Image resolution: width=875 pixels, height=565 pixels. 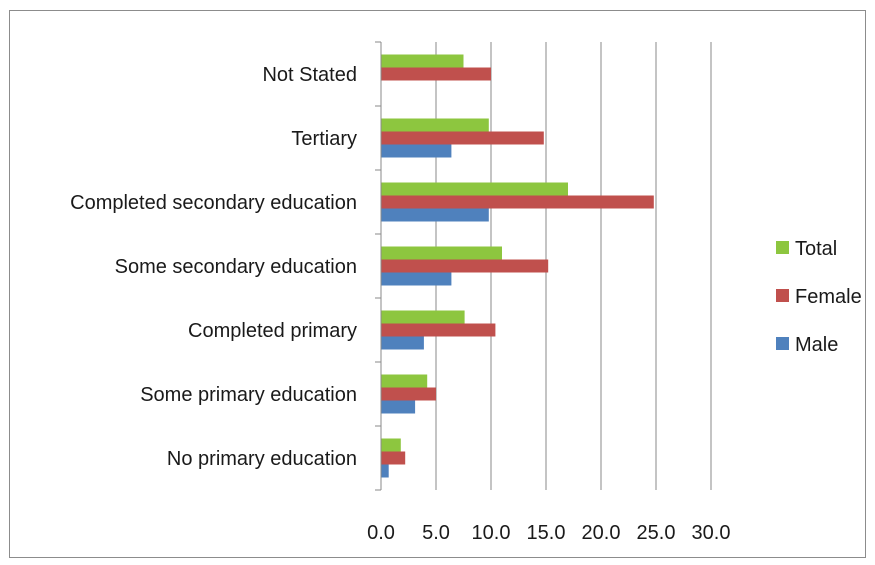 What do you see at coordinates (378, 266) in the screenshot?
I see `y-axis` at bounding box center [378, 266].